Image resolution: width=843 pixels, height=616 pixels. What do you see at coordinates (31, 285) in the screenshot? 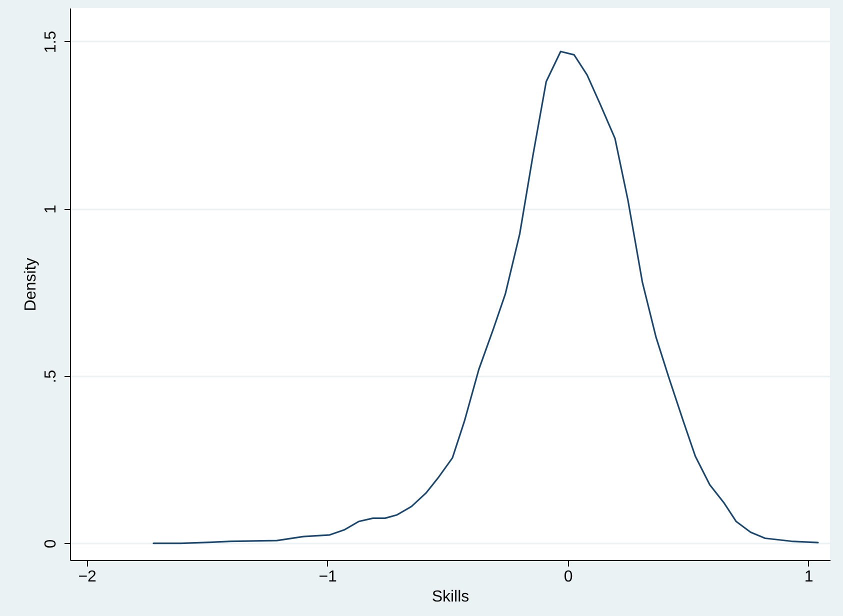
I see `y-axis-title: Density` at bounding box center [31, 285].